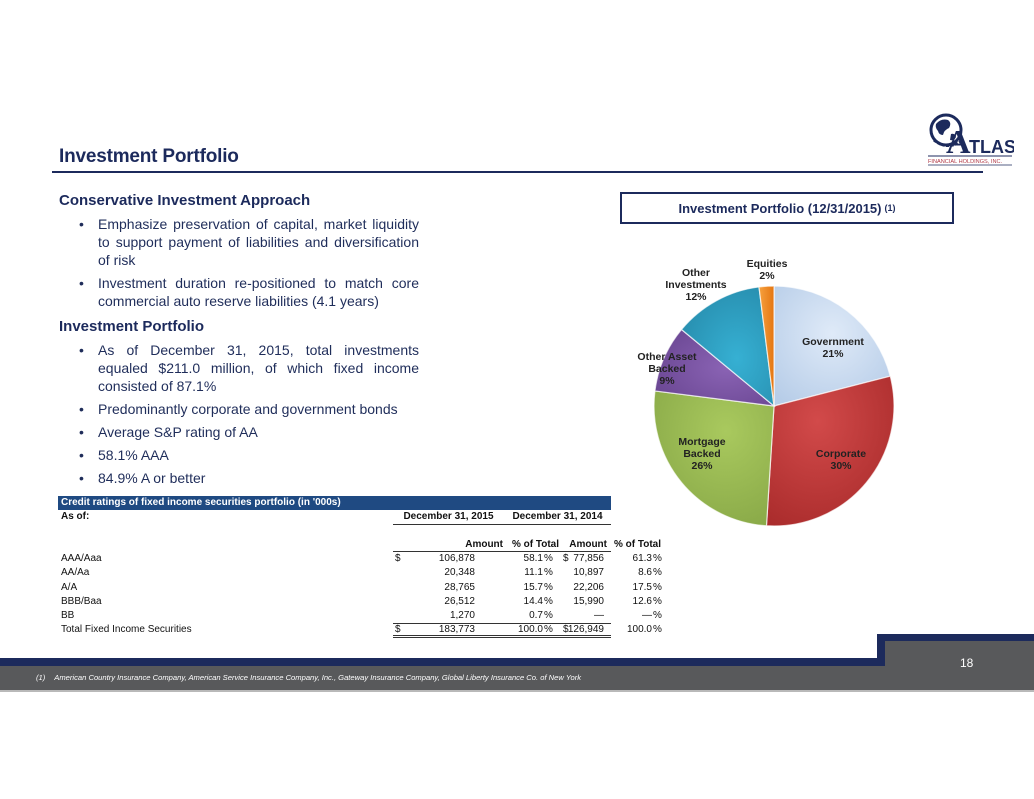 The height and width of the screenshot is (799, 1034). Describe the element at coordinates (75, 516) in the screenshot. I see `as-of-label: As of:` at that location.